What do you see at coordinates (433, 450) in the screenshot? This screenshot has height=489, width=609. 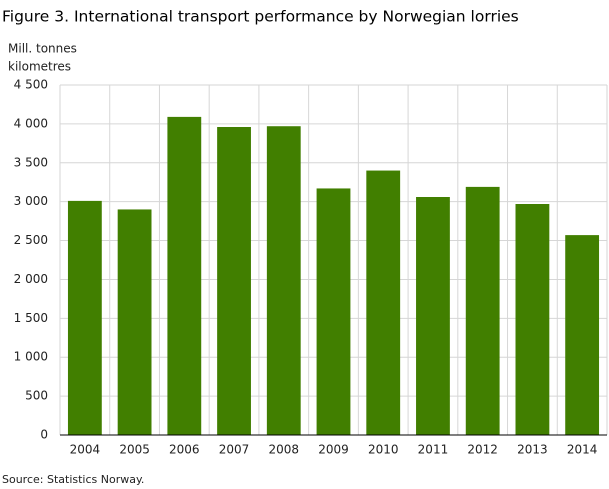 I see `x-tick-label: 2011` at bounding box center [433, 450].